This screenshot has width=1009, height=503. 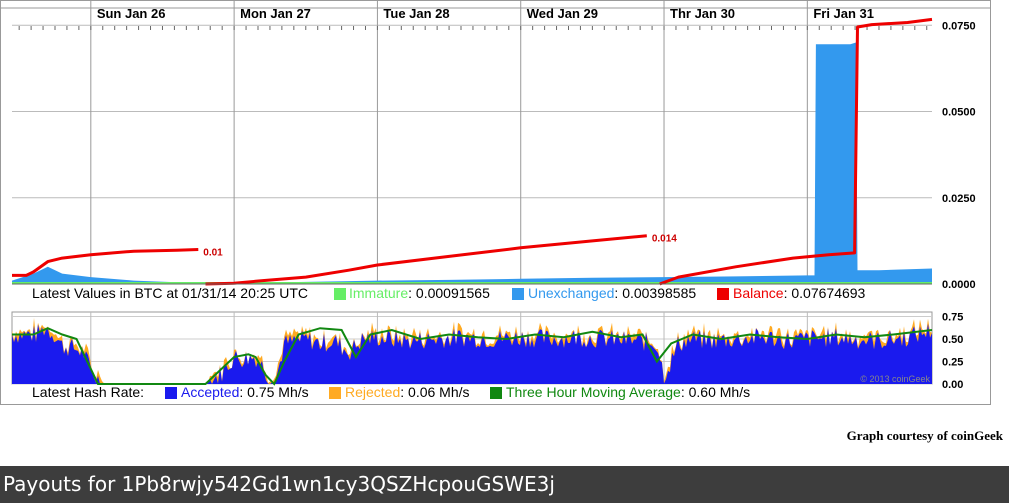 What do you see at coordinates (378, 293) in the screenshot?
I see `legend-label-immature: Immature` at bounding box center [378, 293].